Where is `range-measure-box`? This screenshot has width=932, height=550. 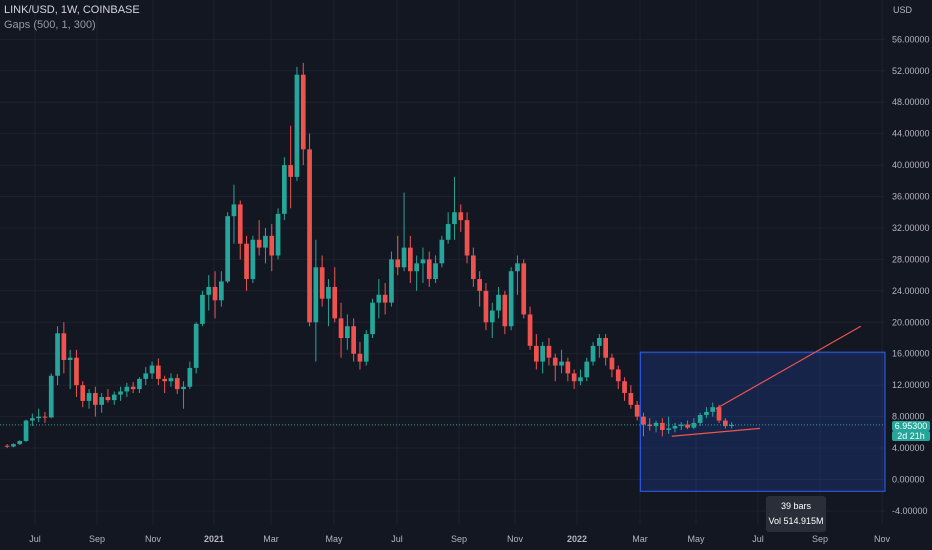
range-measure-box is located at coordinates (762, 421).